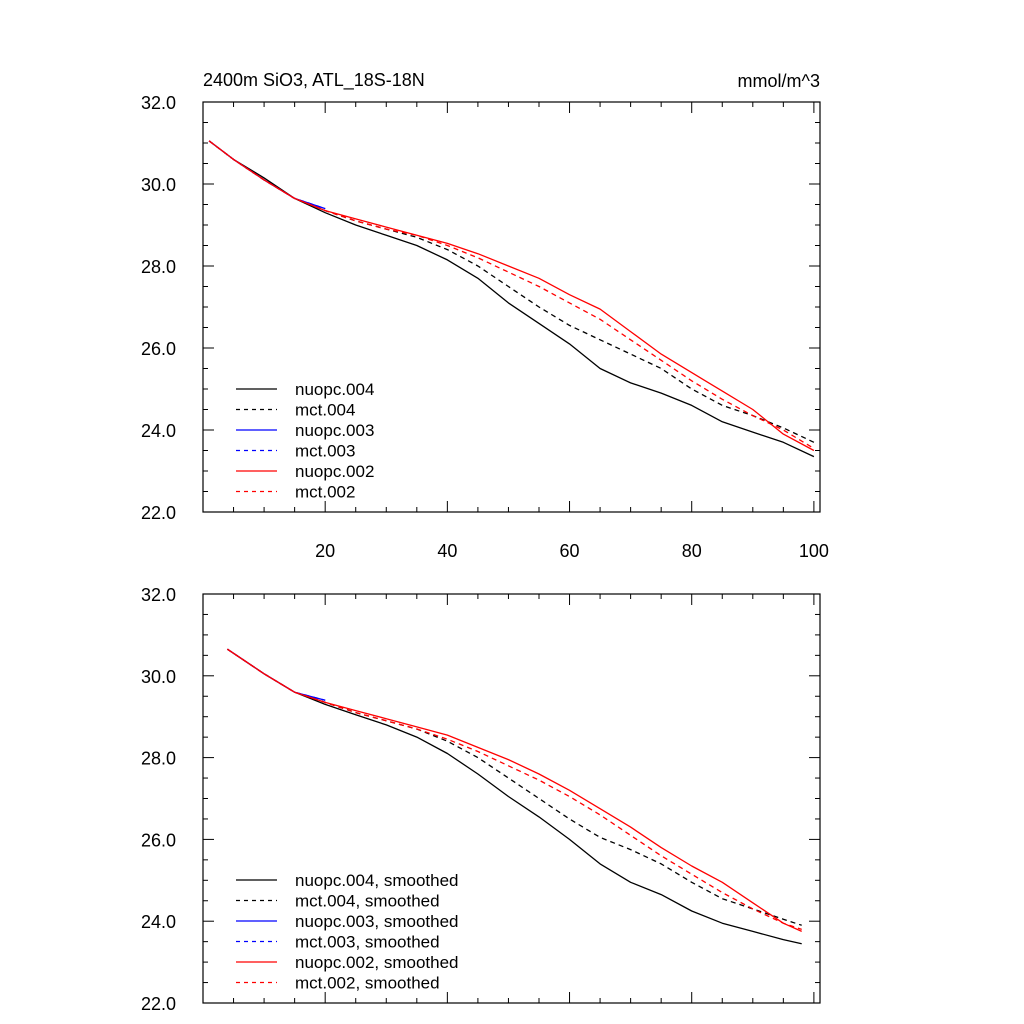  What do you see at coordinates (692, 551) in the screenshot?
I see `x-tick-label: 80` at bounding box center [692, 551].